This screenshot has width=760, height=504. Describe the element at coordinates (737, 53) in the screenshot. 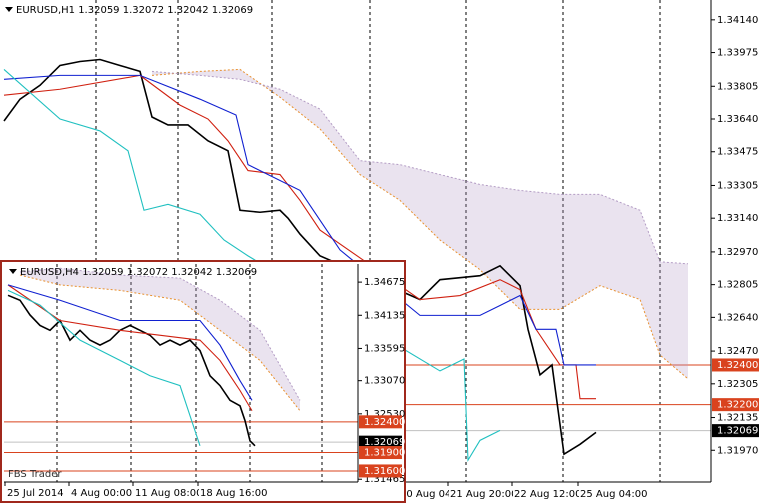

I see `y-tick-label: 1.33975` at that location.